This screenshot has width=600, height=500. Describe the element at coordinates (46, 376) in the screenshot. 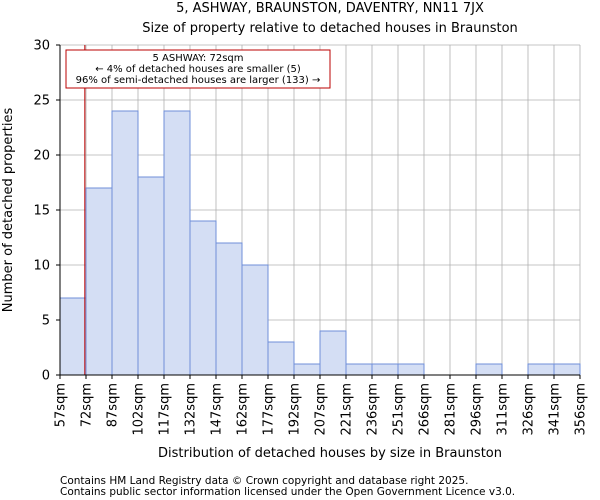

I see `y-tick-label: 0` at that location.